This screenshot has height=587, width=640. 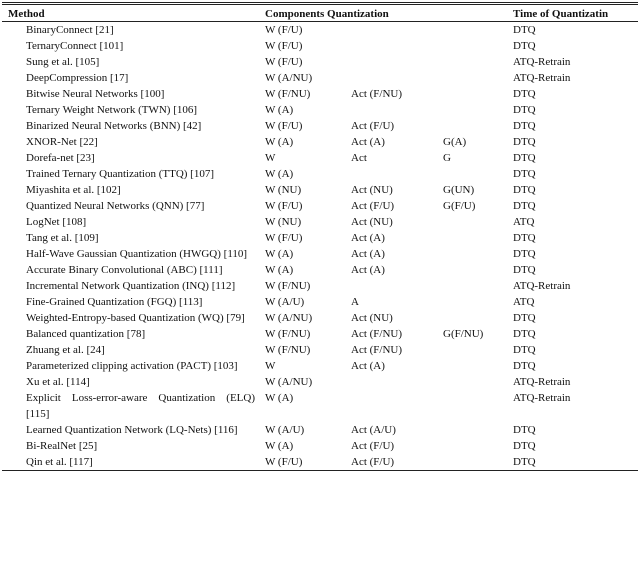 I want to click on method-cell: Qin et al. [117], so click(x=59, y=462).